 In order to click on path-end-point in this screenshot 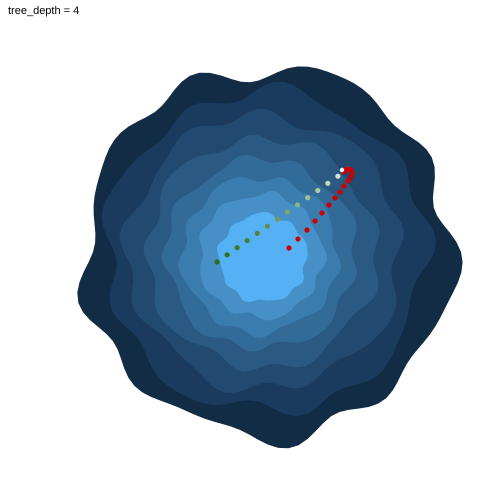, I will do `click(342, 170)`.